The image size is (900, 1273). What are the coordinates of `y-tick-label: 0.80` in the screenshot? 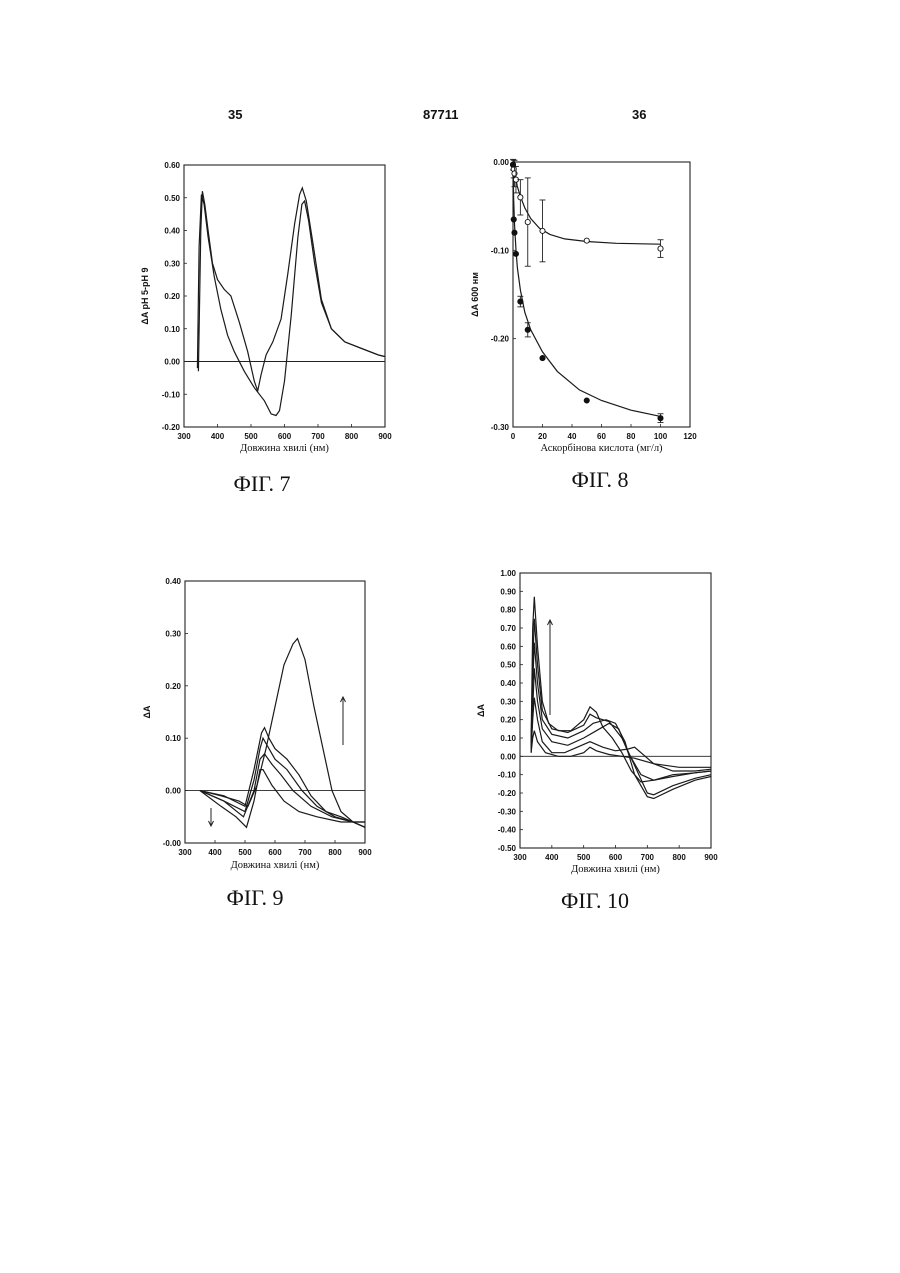 It's located at (508, 610).